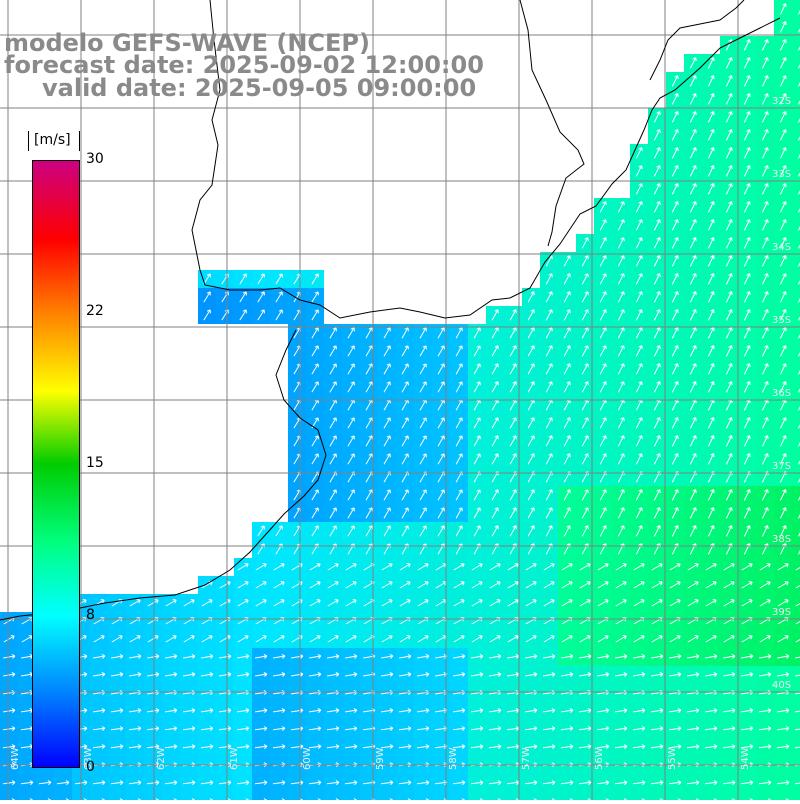 Image resolution: width=800 pixels, height=804 pixels. Describe the element at coordinates (781, 320) in the screenshot. I see `lat-label: 35S` at that location.